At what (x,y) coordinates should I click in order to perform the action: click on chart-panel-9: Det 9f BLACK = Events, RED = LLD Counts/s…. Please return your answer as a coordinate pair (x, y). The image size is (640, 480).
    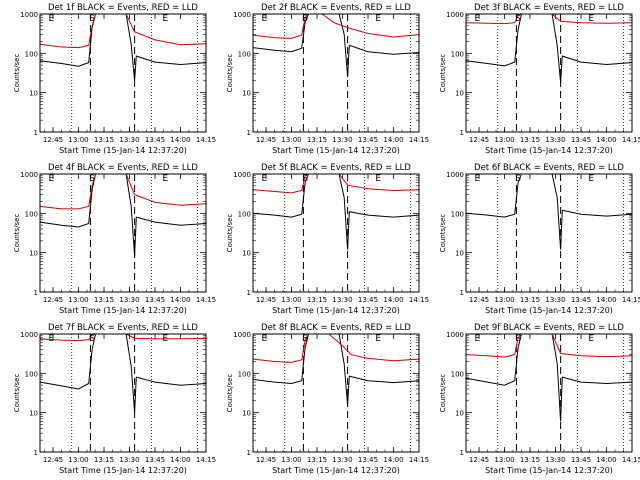
    Looking at the image, I should click on (539, 399).